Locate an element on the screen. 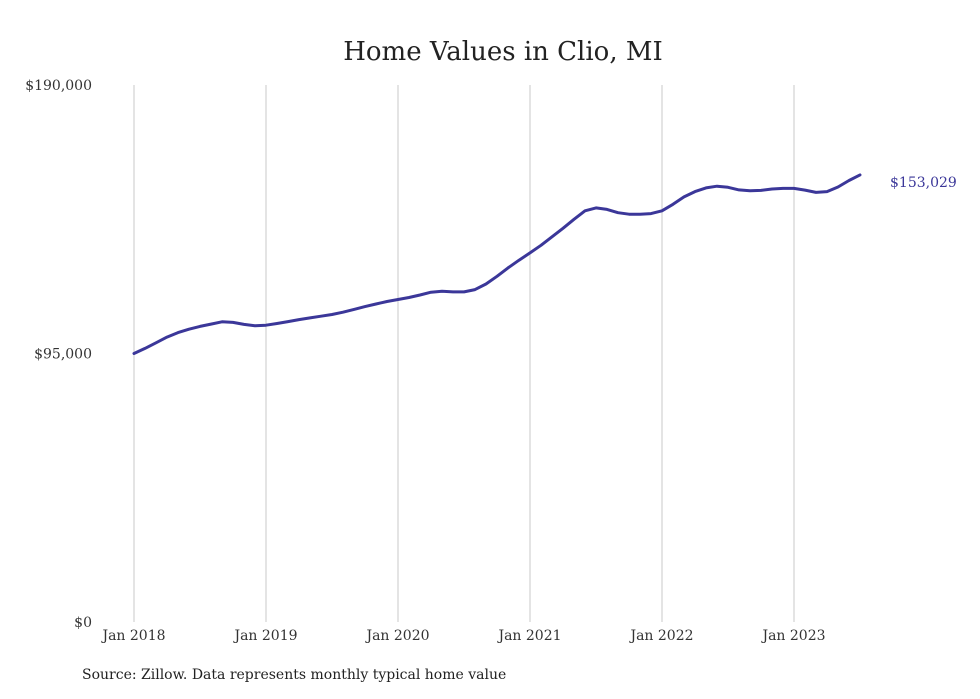  y-tick-label: $0 is located at coordinates (83, 623).